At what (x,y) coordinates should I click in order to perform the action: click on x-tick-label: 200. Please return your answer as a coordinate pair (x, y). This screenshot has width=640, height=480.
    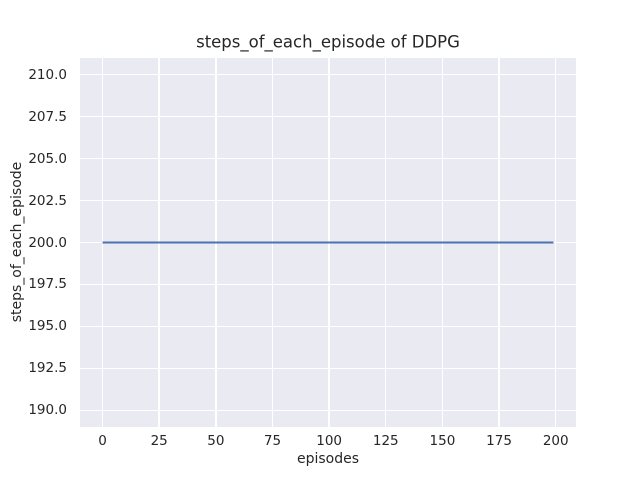
    Looking at the image, I should click on (555, 441).